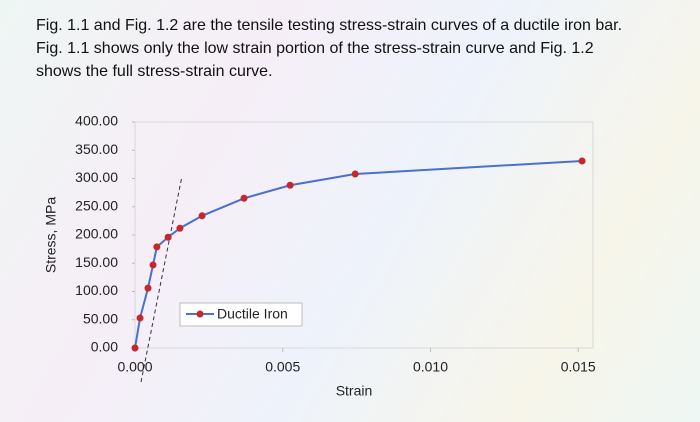  I want to click on y-tick-label: 0.00, so click(104, 347).